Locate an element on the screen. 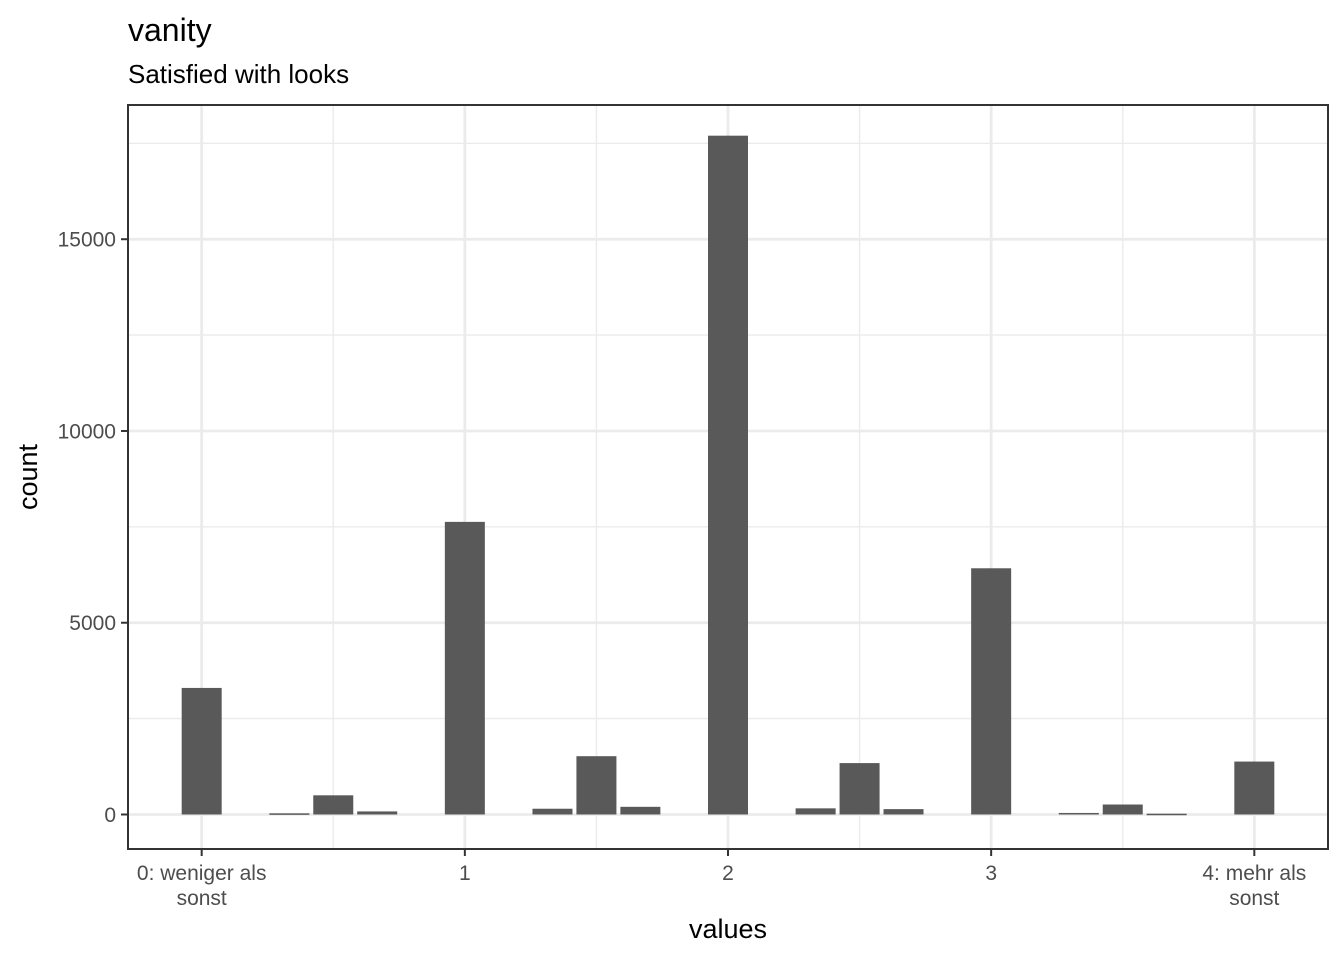  chart-title: vanity is located at coordinates (170, 30).